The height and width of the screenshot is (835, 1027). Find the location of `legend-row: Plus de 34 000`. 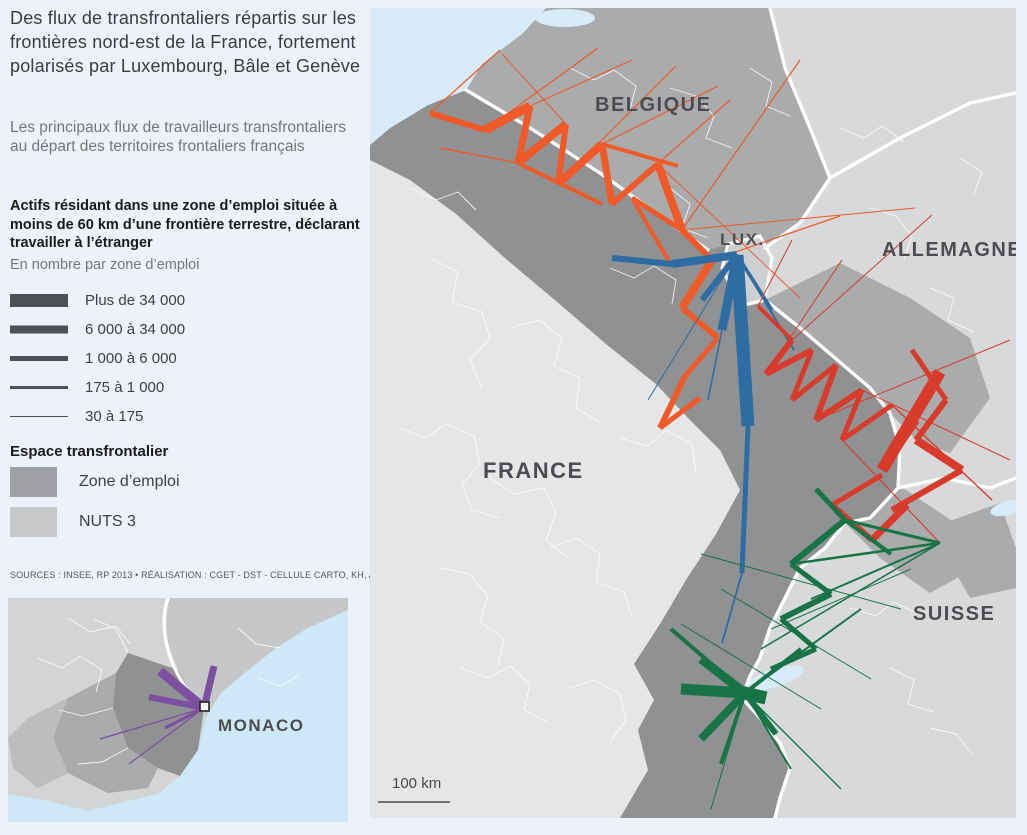

legend-row: Plus de 34 000 is located at coordinates (188, 300).